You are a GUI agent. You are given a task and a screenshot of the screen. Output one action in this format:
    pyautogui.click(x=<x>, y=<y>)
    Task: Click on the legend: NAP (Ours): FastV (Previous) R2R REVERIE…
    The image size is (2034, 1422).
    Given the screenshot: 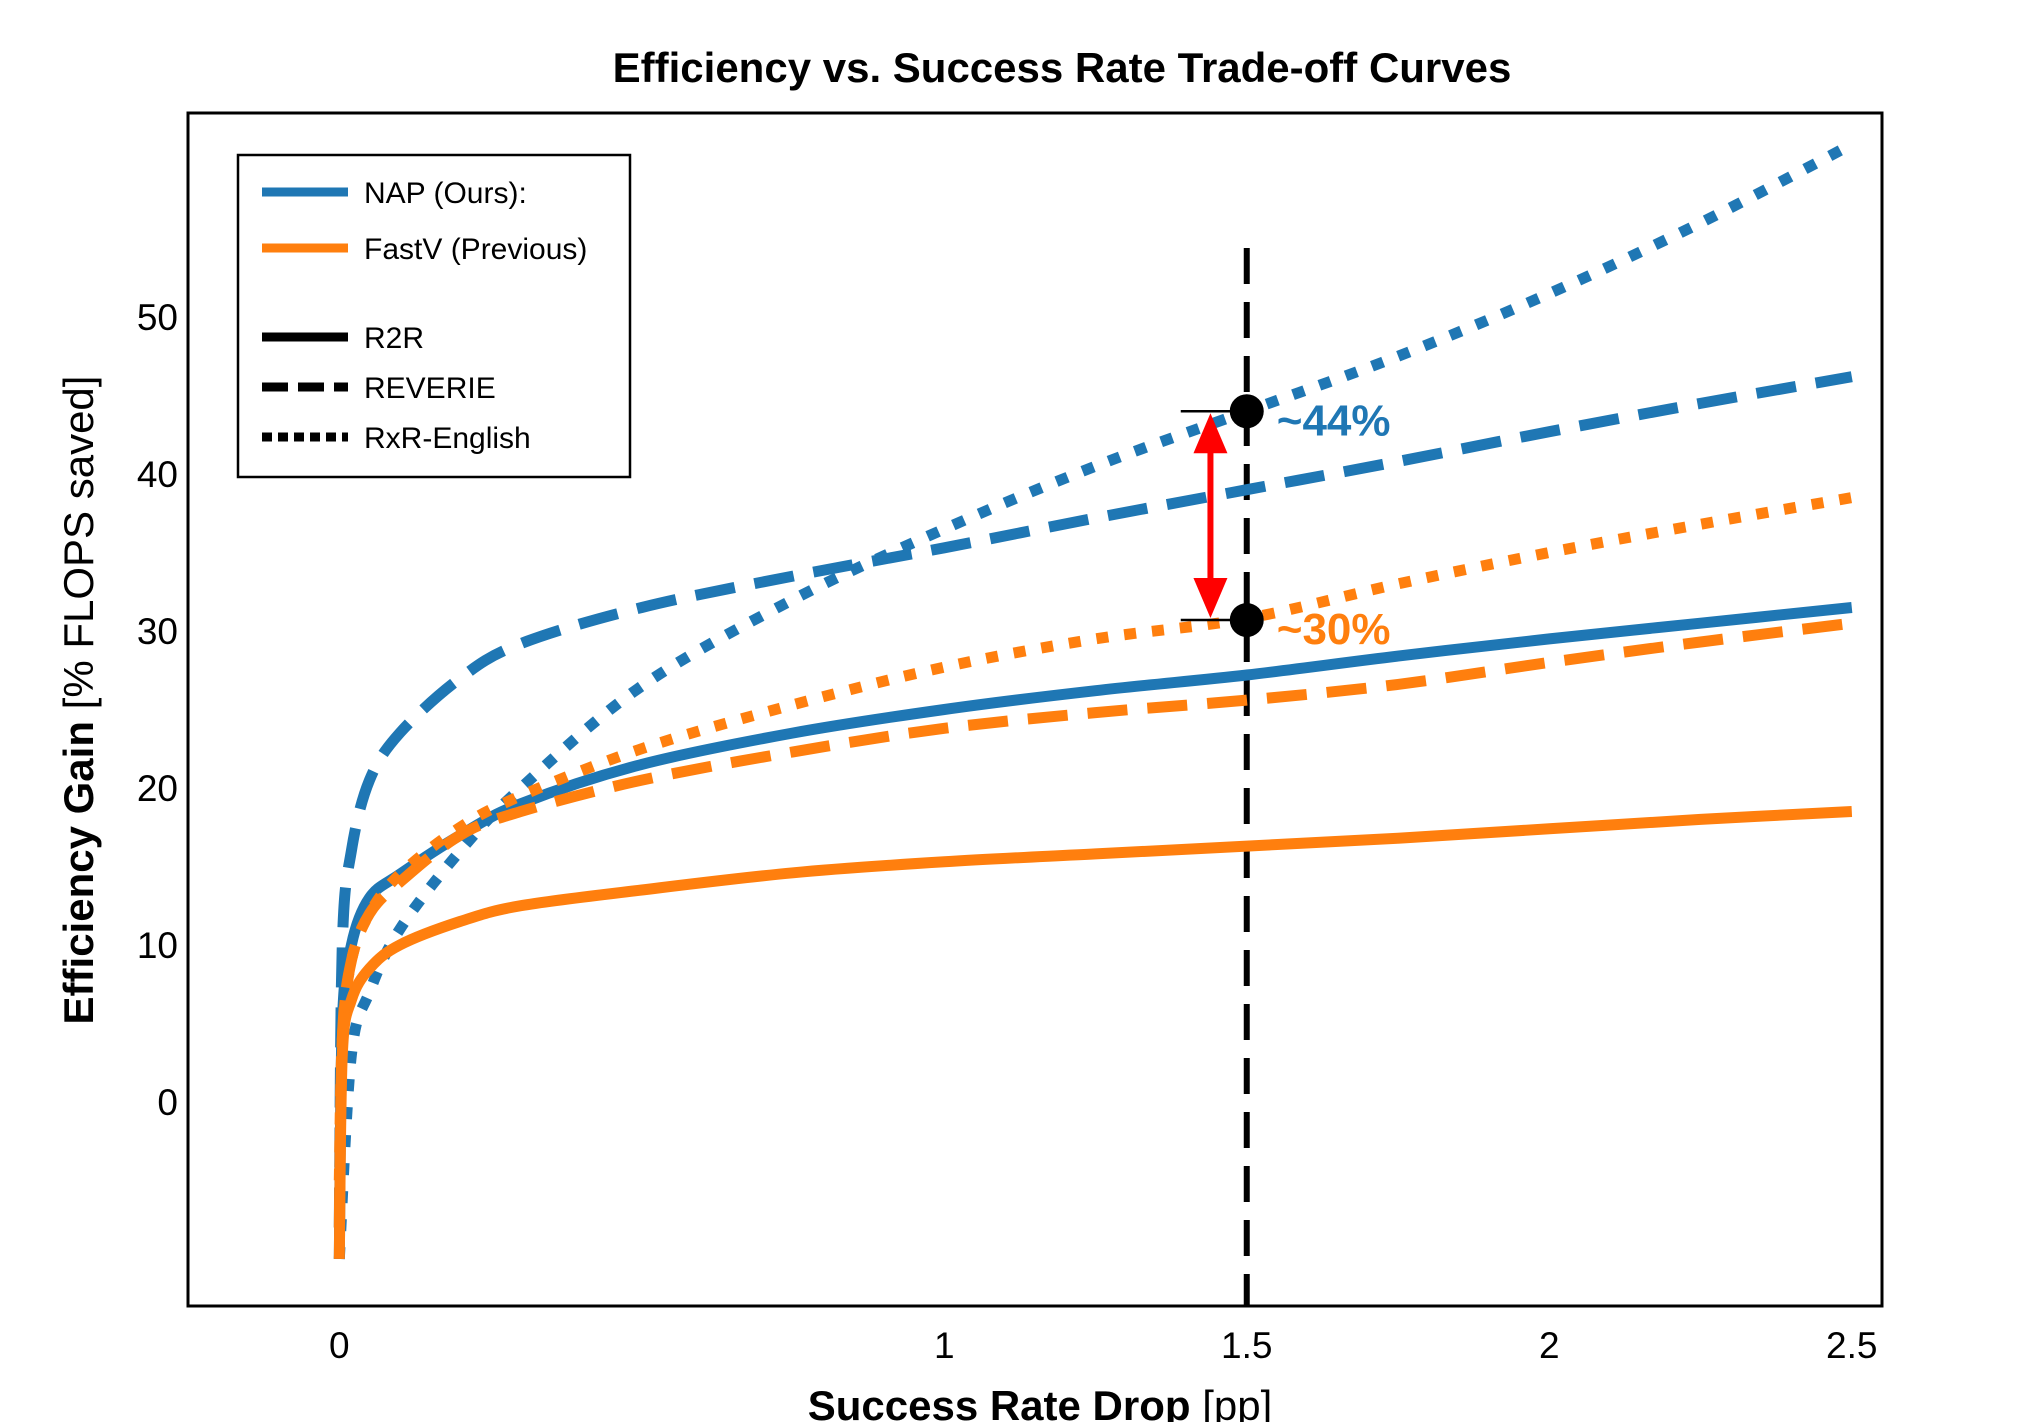 What is the action you would take?
    pyautogui.click(x=434, y=316)
    